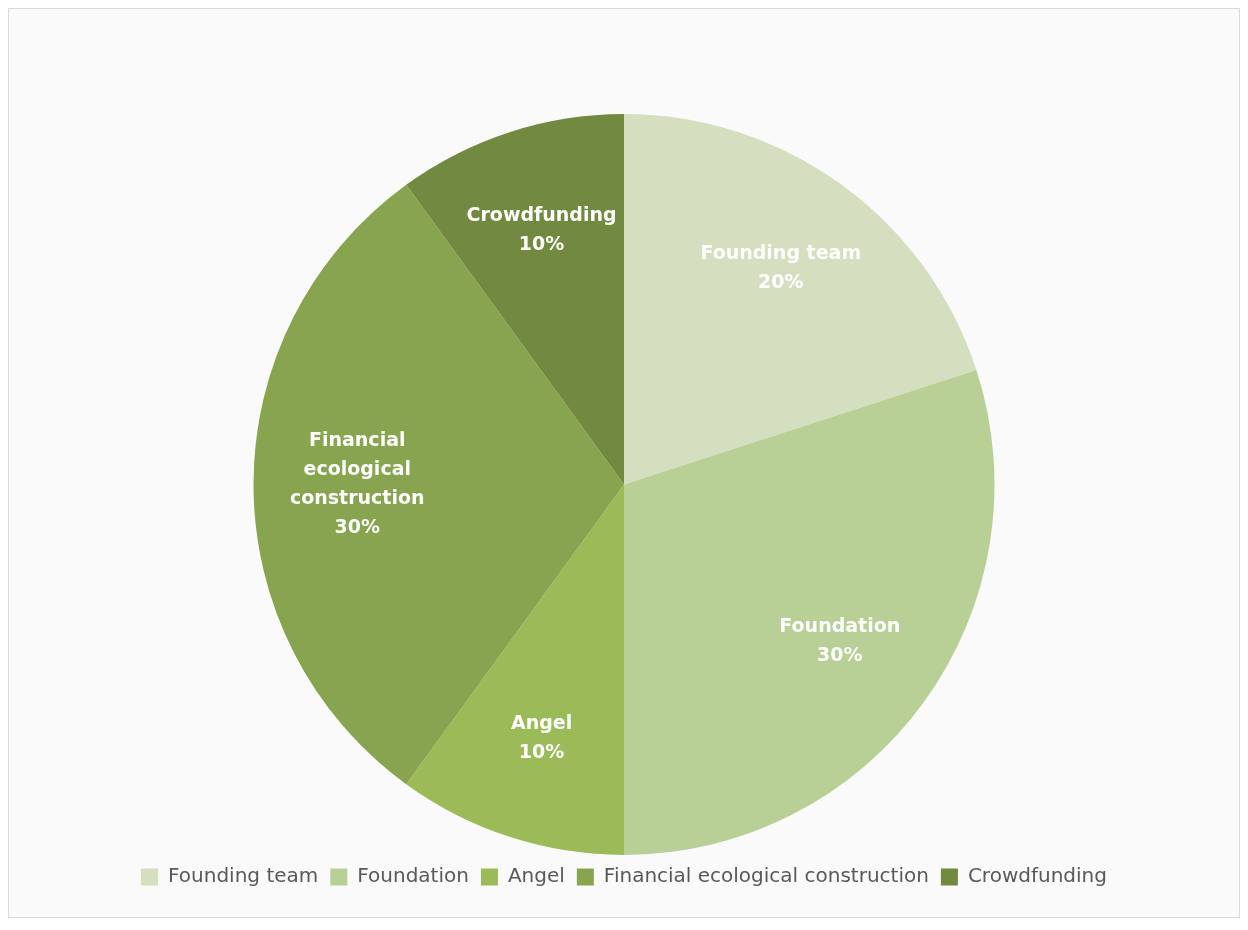 Image resolution: width=1248 pixels, height=930 pixels. I want to click on legend-label: Financial ecological construction, so click(766, 875).